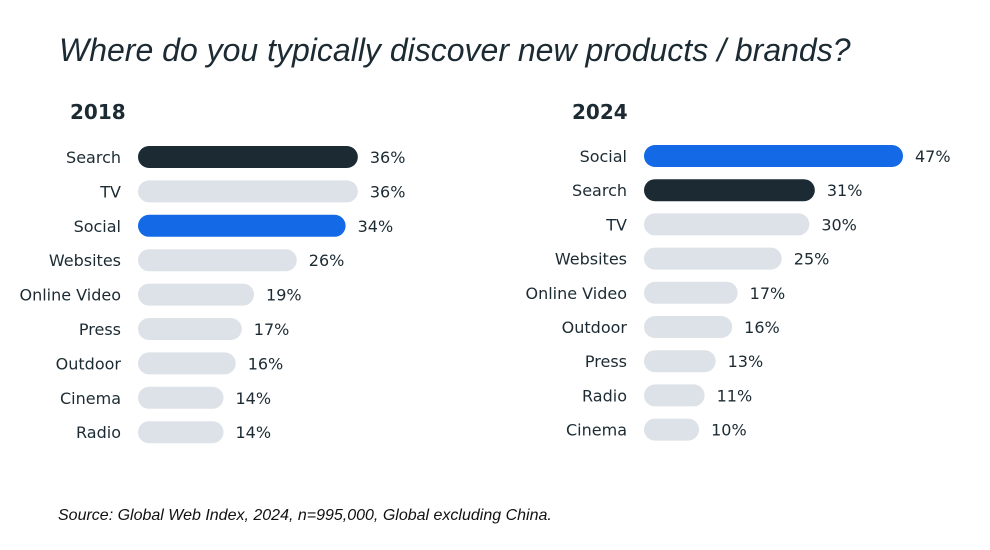  Describe the element at coordinates (284, 295) in the screenshot. I see `value-label: 19%` at that location.